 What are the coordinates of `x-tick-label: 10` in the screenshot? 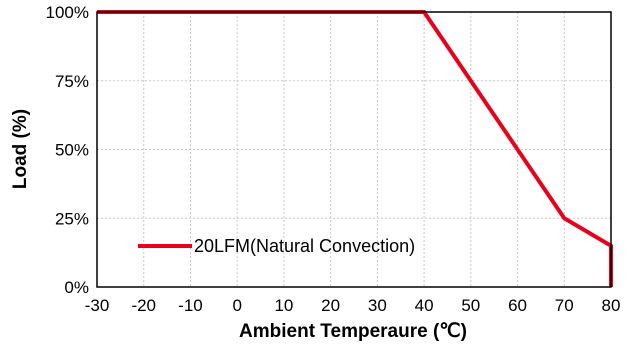 It's located at (283, 305).